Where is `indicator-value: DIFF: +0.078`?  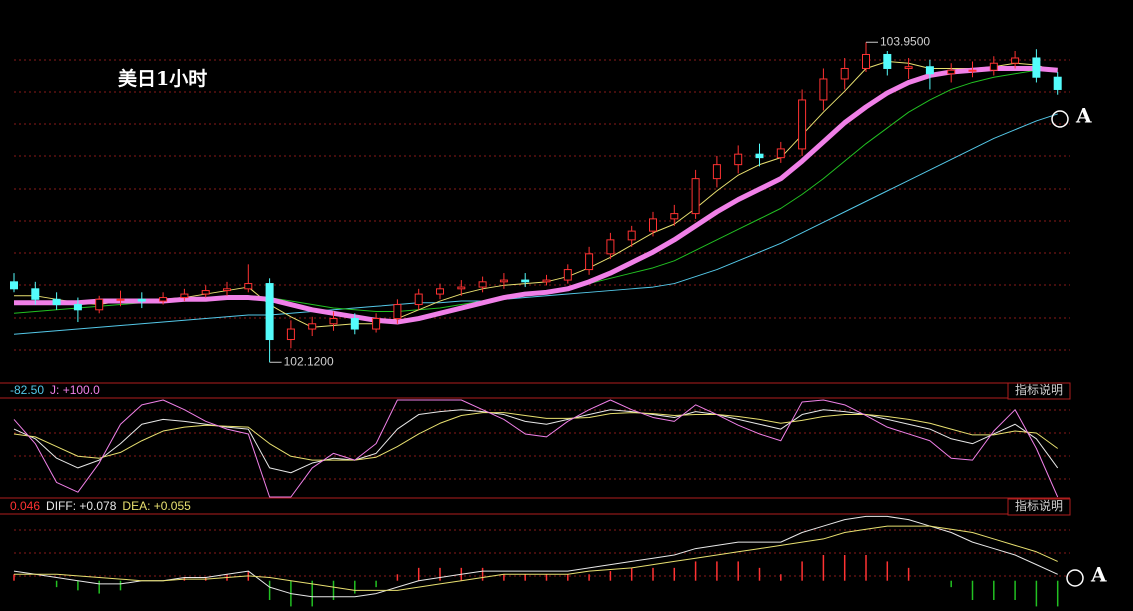
indicator-value: DIFF: +0.078 is located at coordinates (81, 506).